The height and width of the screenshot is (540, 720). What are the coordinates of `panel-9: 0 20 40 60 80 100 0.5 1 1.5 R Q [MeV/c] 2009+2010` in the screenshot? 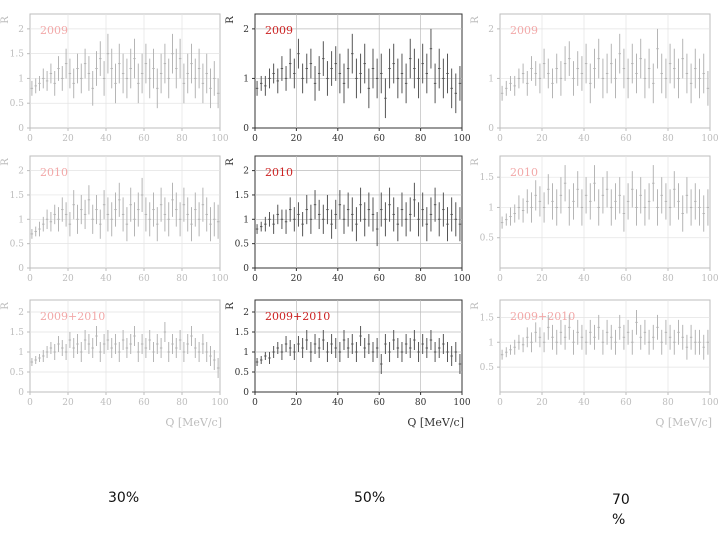 It's located at (594, 364).